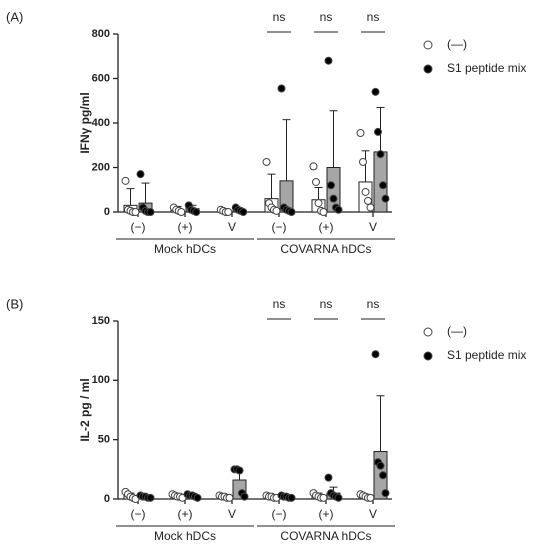 The width and height of the screenshot is (550, 550). What do you see at coordinates (101, 34) in the screenshot?
I see `y-tick-label: 800` at bounding box center [101, 34].